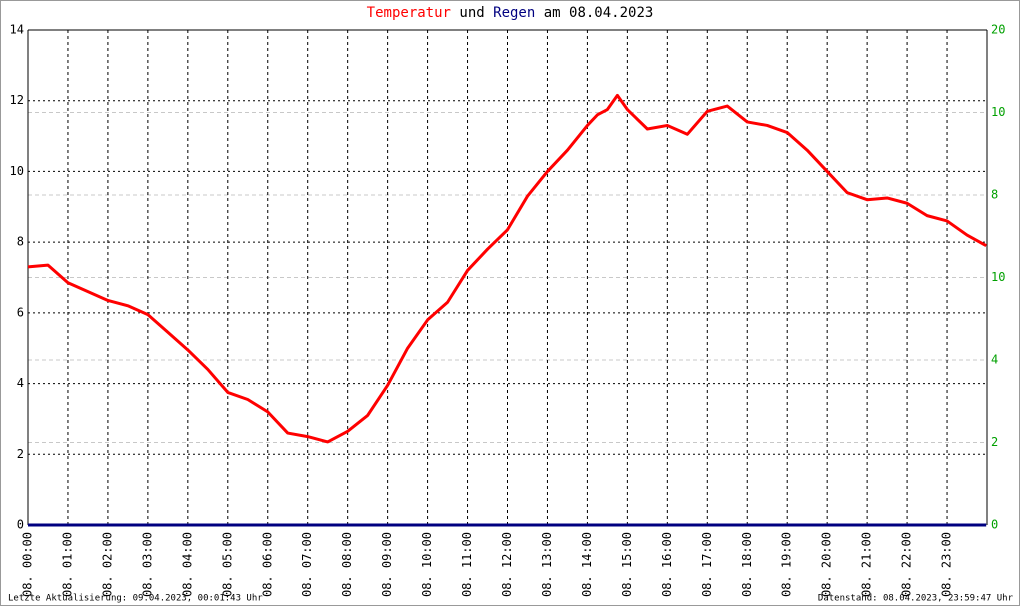 The image size is (1020, 606). I want to click on x-tick-label: 08. 10:00, so click(427, 564).